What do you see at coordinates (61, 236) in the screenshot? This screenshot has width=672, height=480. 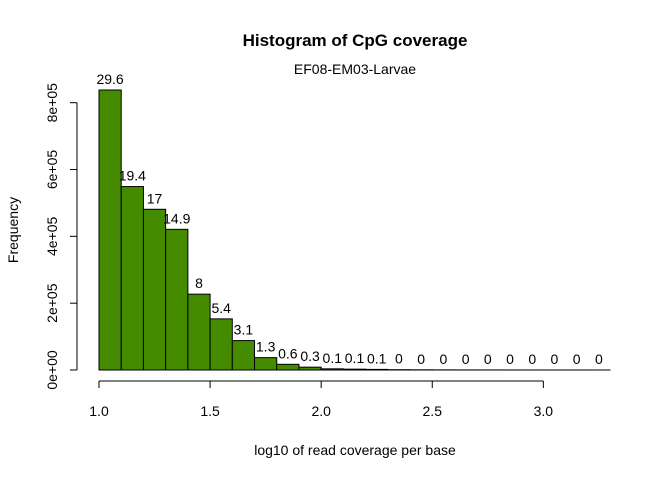 I see `y-axis: 0e+00 2e+05 4e+05 6e+05 8e+05` at bounding box center [61, 236].